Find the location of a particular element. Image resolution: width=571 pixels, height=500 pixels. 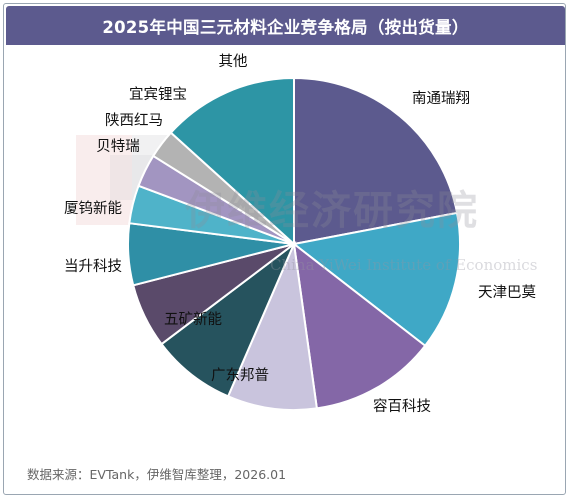

slice-label-11: 其他 is located at coordinates (233, 61).